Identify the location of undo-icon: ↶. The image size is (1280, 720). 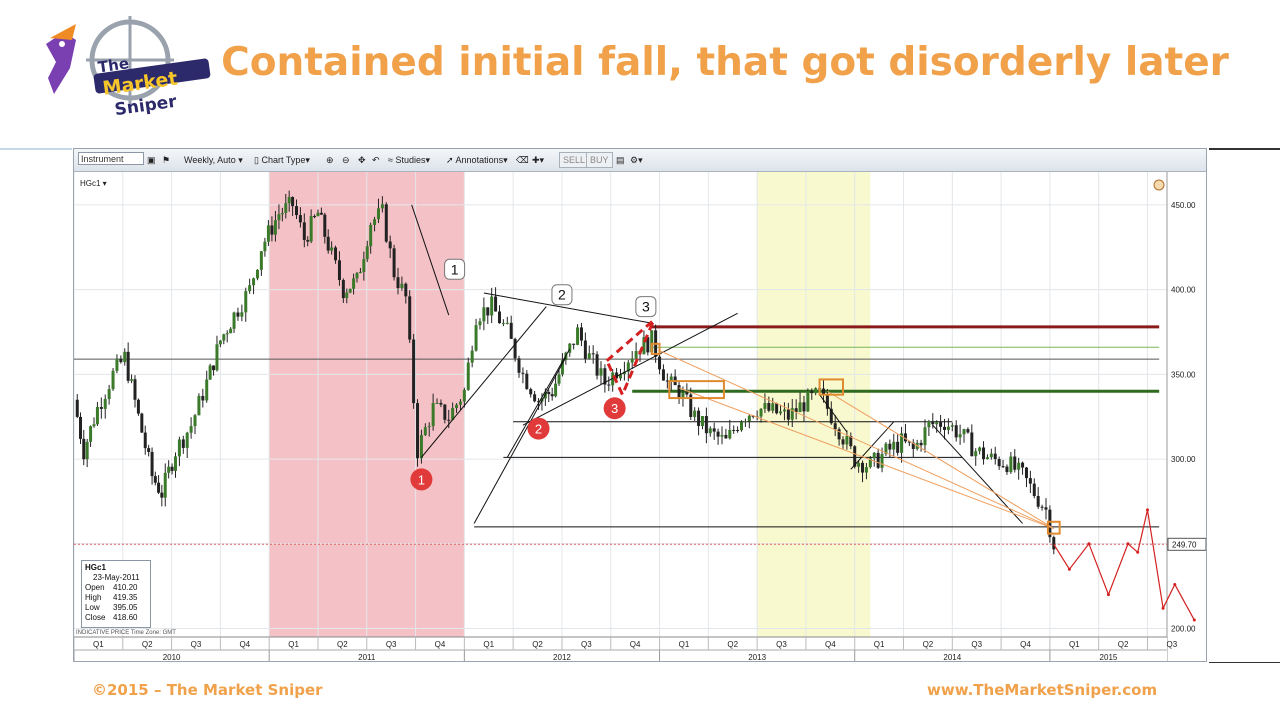
(376, 160).